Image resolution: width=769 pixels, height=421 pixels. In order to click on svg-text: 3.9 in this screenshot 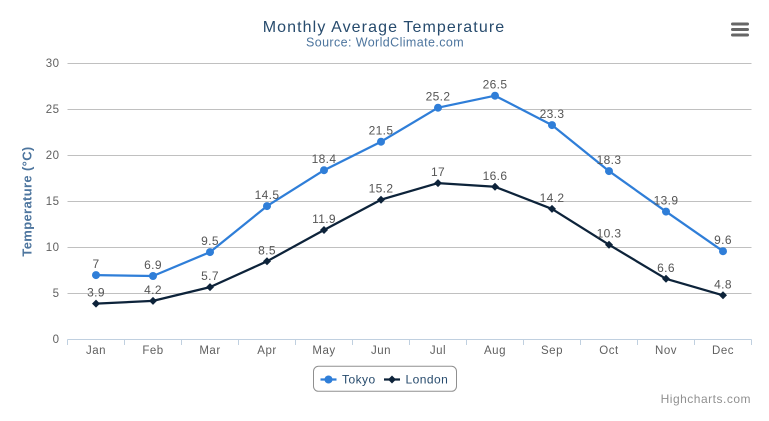, I will do `click(96, 293)`.